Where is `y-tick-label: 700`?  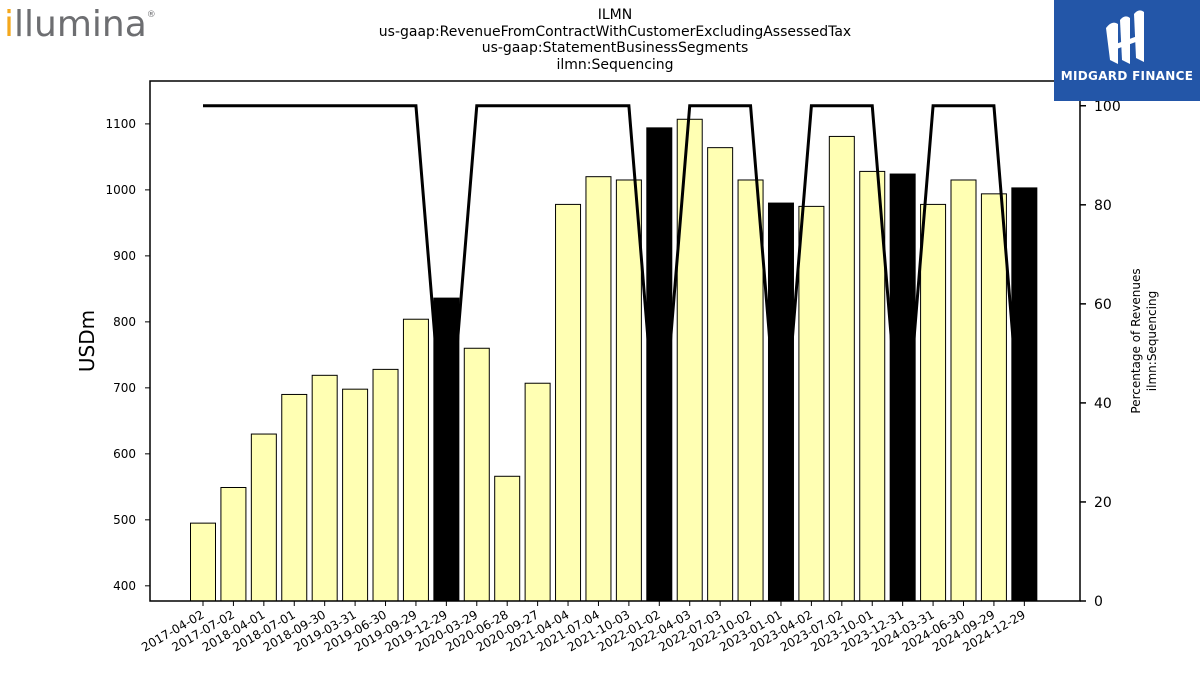
y-tick-label: 700 is located at coordinates (124, 388).